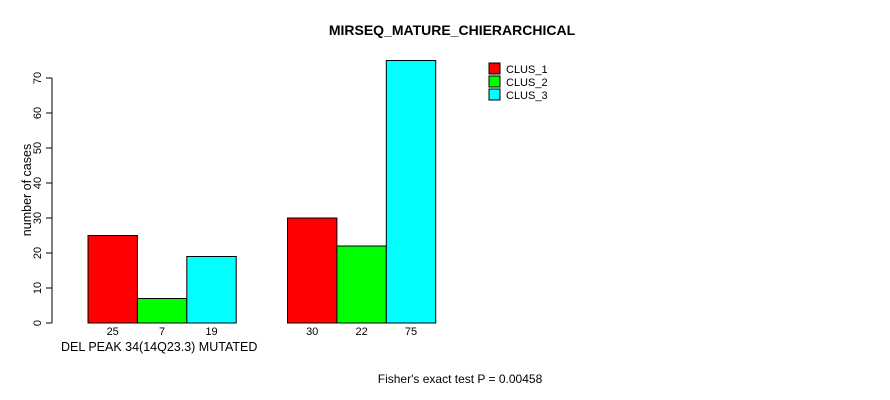  Describe the element at coordinates (42, 199) in the screenshot. I see `y-axis: 0 10 20 30 40 50 60 70` at that location.